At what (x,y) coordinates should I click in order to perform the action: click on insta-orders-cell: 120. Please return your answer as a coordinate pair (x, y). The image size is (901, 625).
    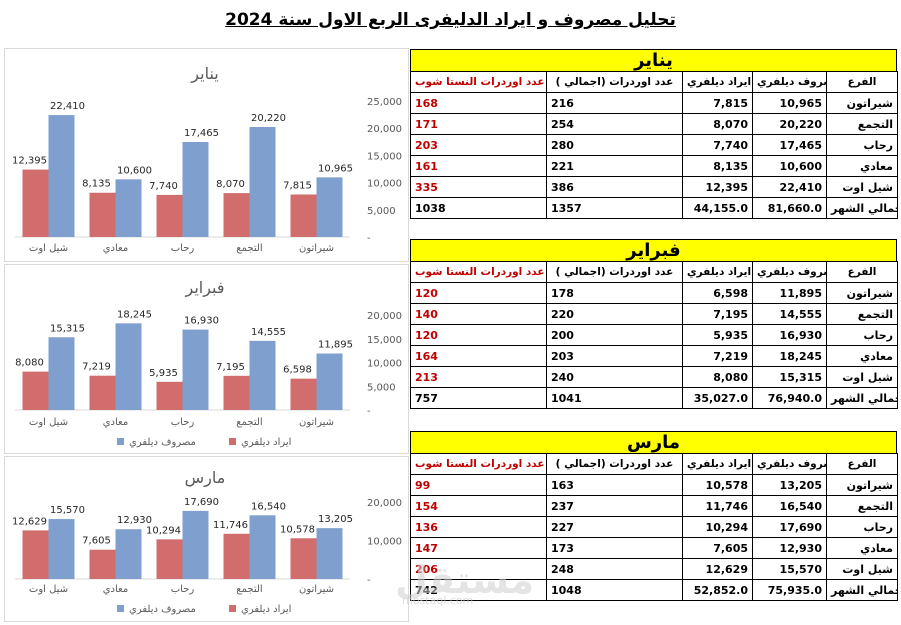
    Looking at the image, I should click on (478, 293).